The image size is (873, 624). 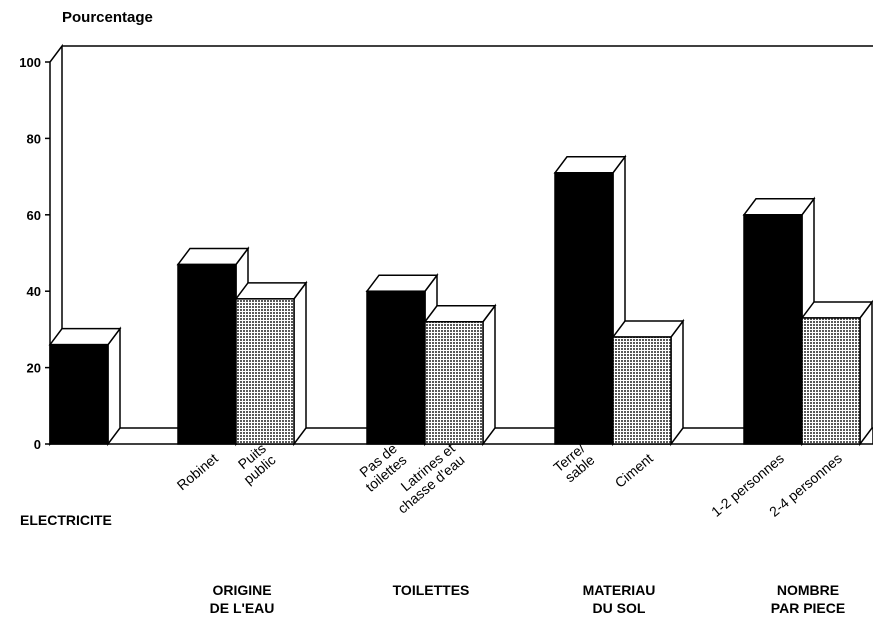 What do you see at coordinates (808, 590) in the screenshot?
I see `group-label: NOMBRE` at bounding box center [808, 590].